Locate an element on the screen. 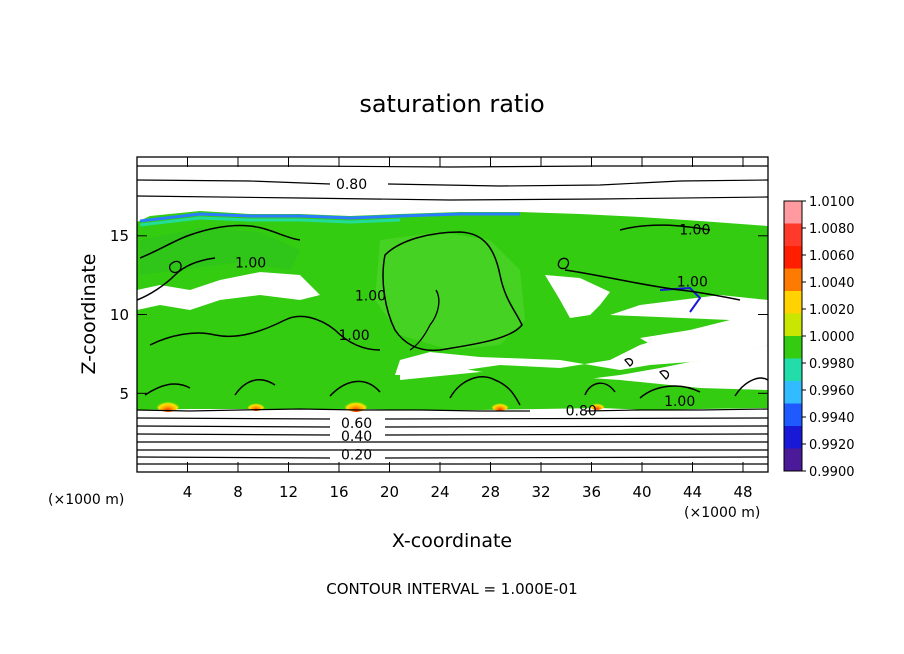 This screenshot has width=904, height=654. x-tick-label: 8 is located at coordinates (238, 492).